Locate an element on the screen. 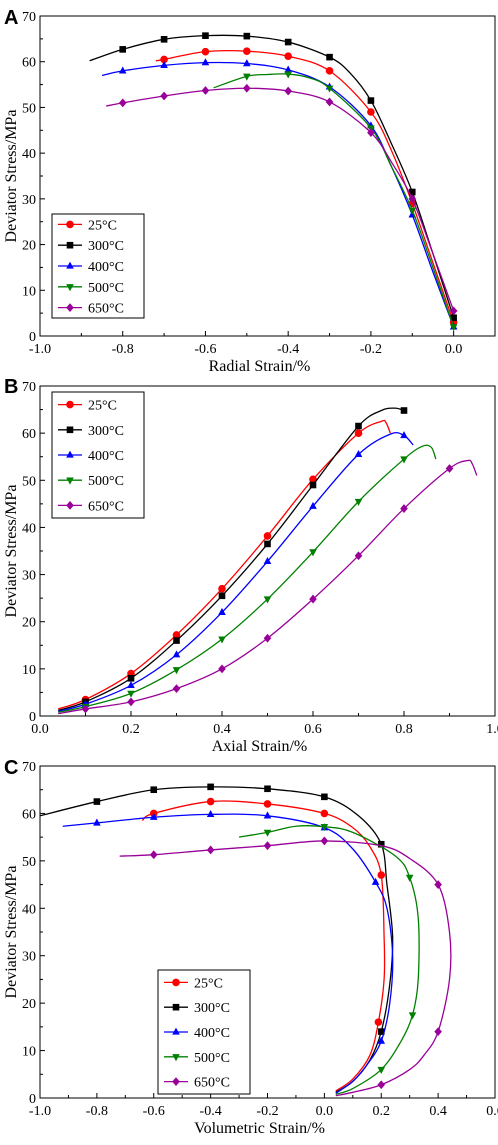  x-tick-label: -1.0 is located at coordinates (40, 349).